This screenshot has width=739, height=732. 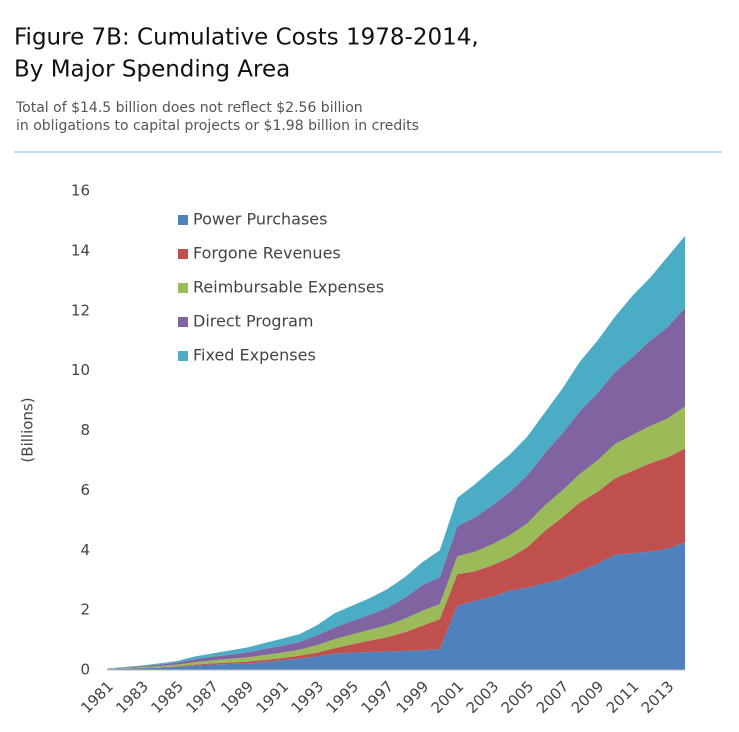 What do you see at coordinates (396, 606) in the screenshot?
I see `area` at bounding box center [396, 606].